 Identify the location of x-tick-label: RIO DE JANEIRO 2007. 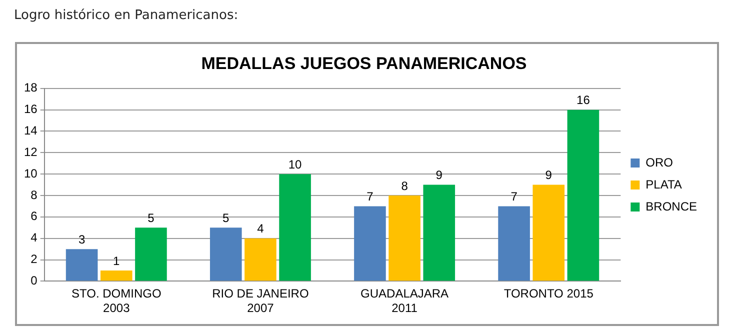
(260, 301).